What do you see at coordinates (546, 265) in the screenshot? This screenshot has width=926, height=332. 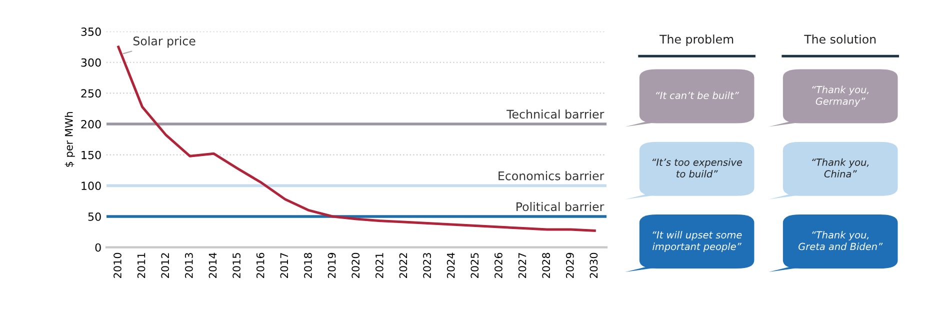 I see `x-tick-label: 2028` at bounding box center [546, 265].